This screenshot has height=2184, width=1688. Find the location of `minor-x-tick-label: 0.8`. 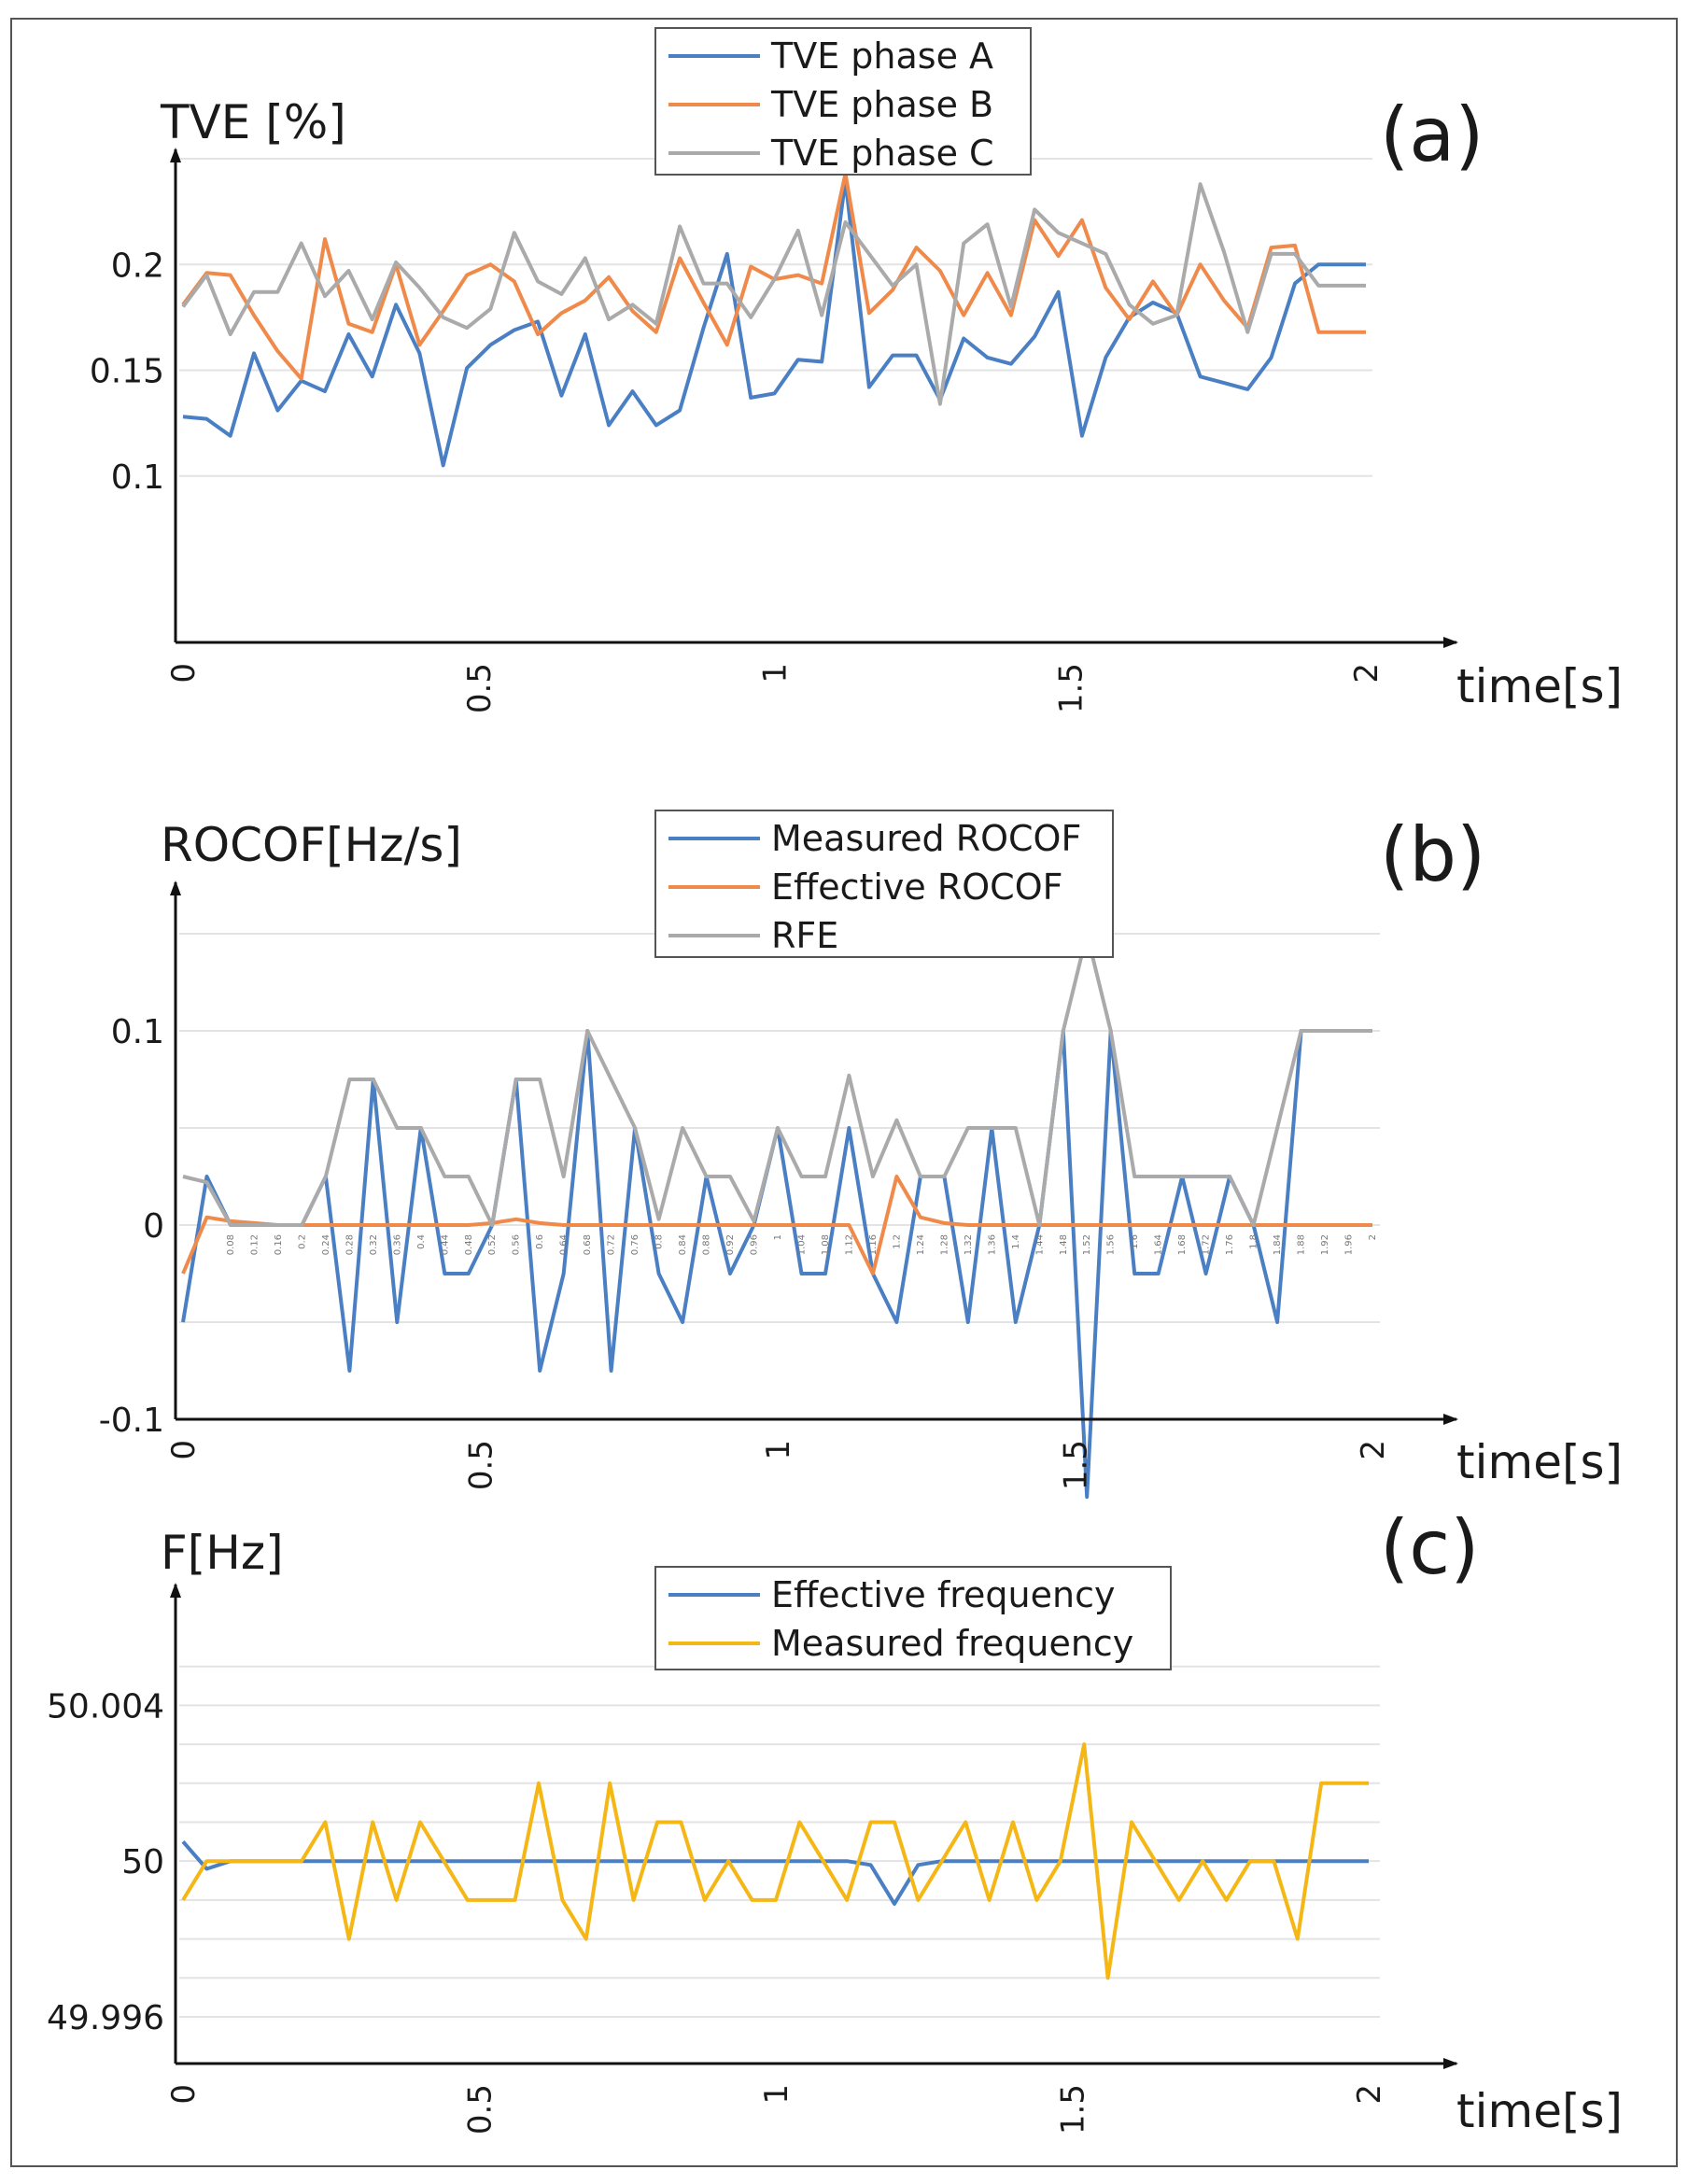

minor-x-tick-label: 0.8 is located at coordinates (659, 1241).